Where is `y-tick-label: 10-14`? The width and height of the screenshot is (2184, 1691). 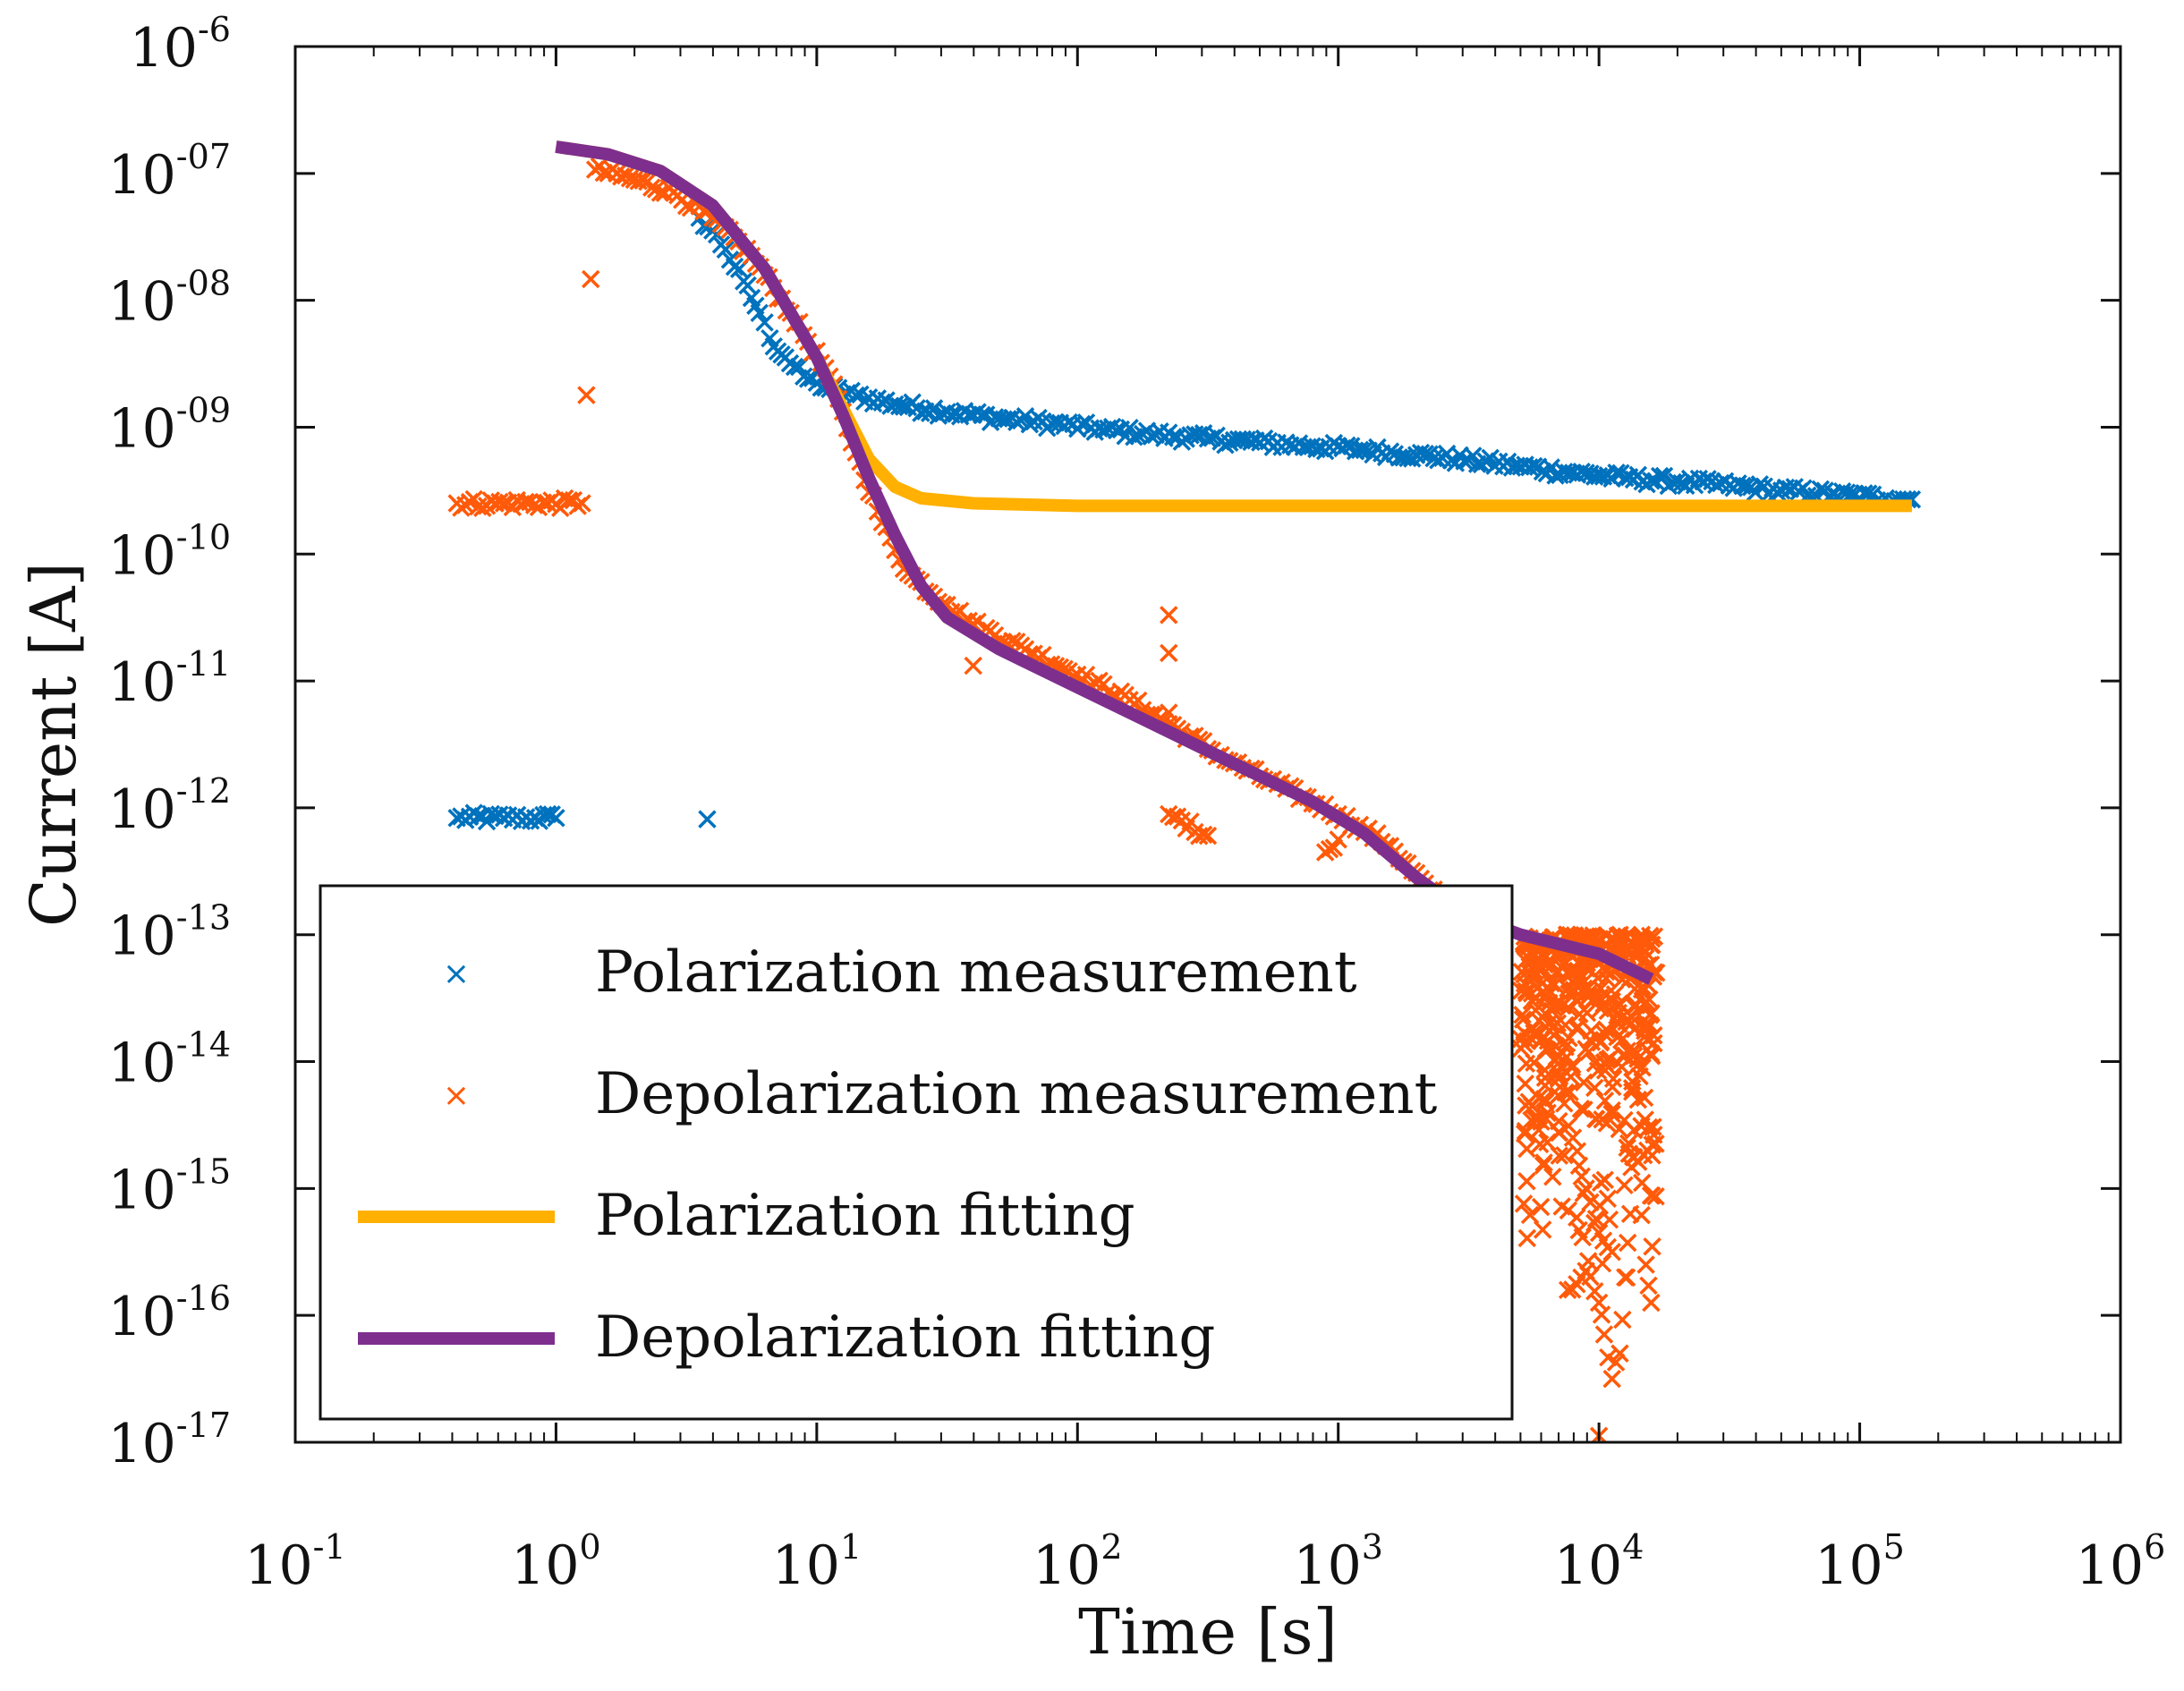
y-tick-label: 10-14 is located at coordinates (169, 1060).